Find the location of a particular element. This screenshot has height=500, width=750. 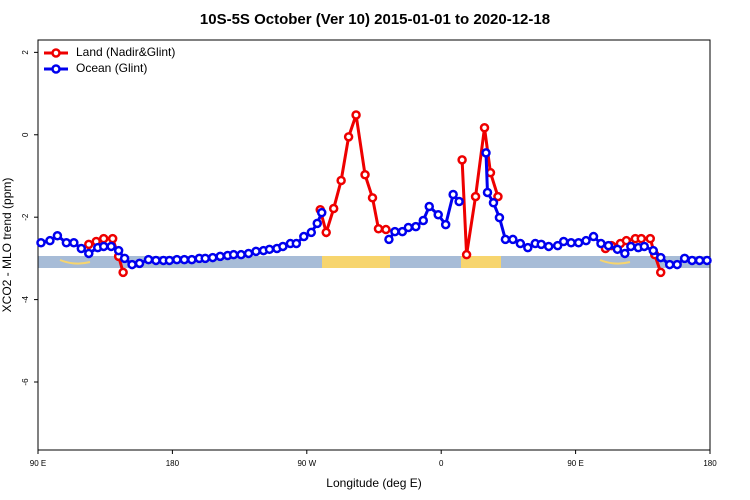

y-tick-label: 2 is located at coordinates (25, 52).